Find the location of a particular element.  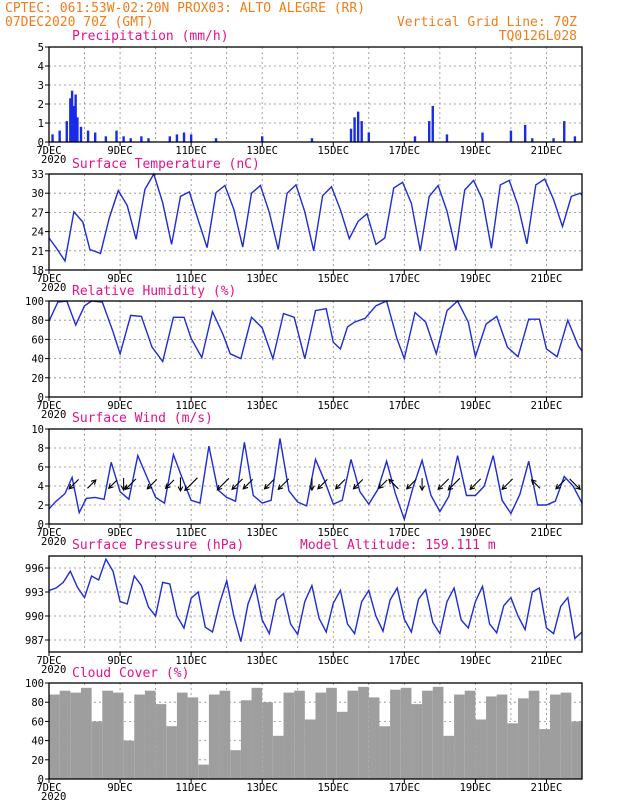

press-frame is located at coordinates (315, 604).